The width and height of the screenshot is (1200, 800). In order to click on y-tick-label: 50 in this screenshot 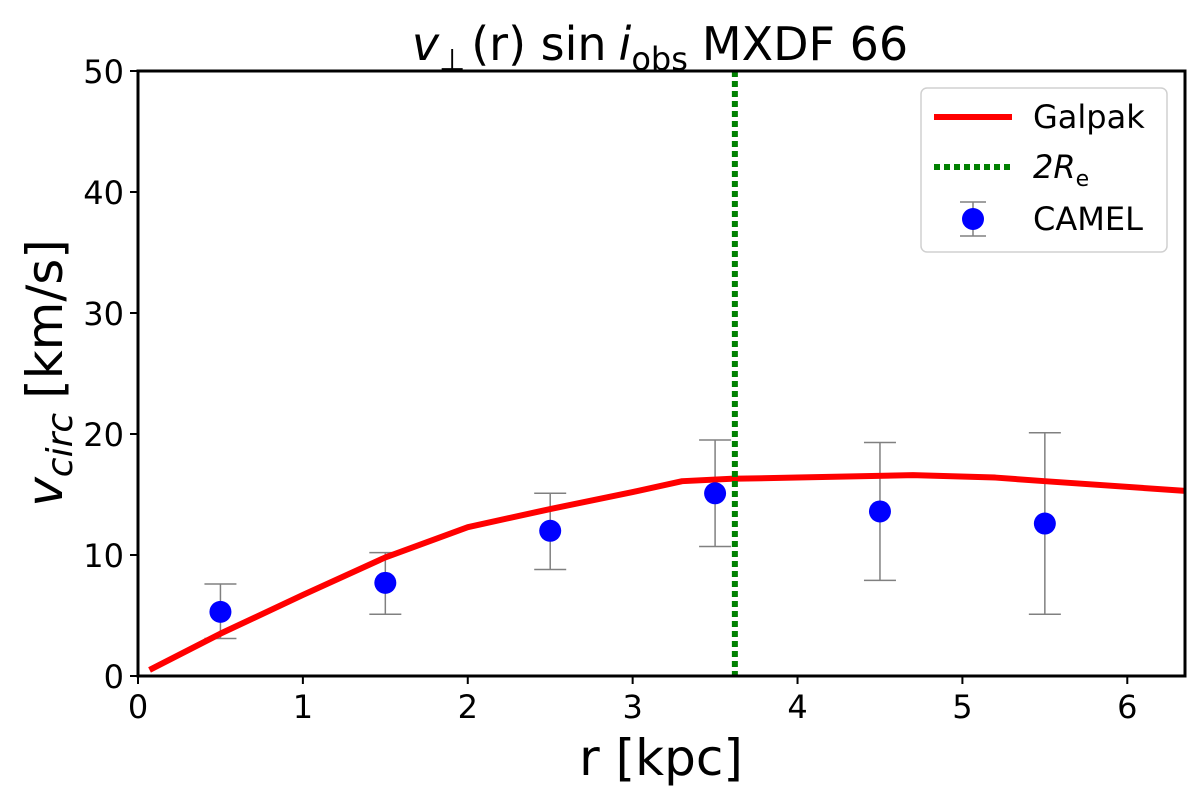, I will do `click(103, 72)`.